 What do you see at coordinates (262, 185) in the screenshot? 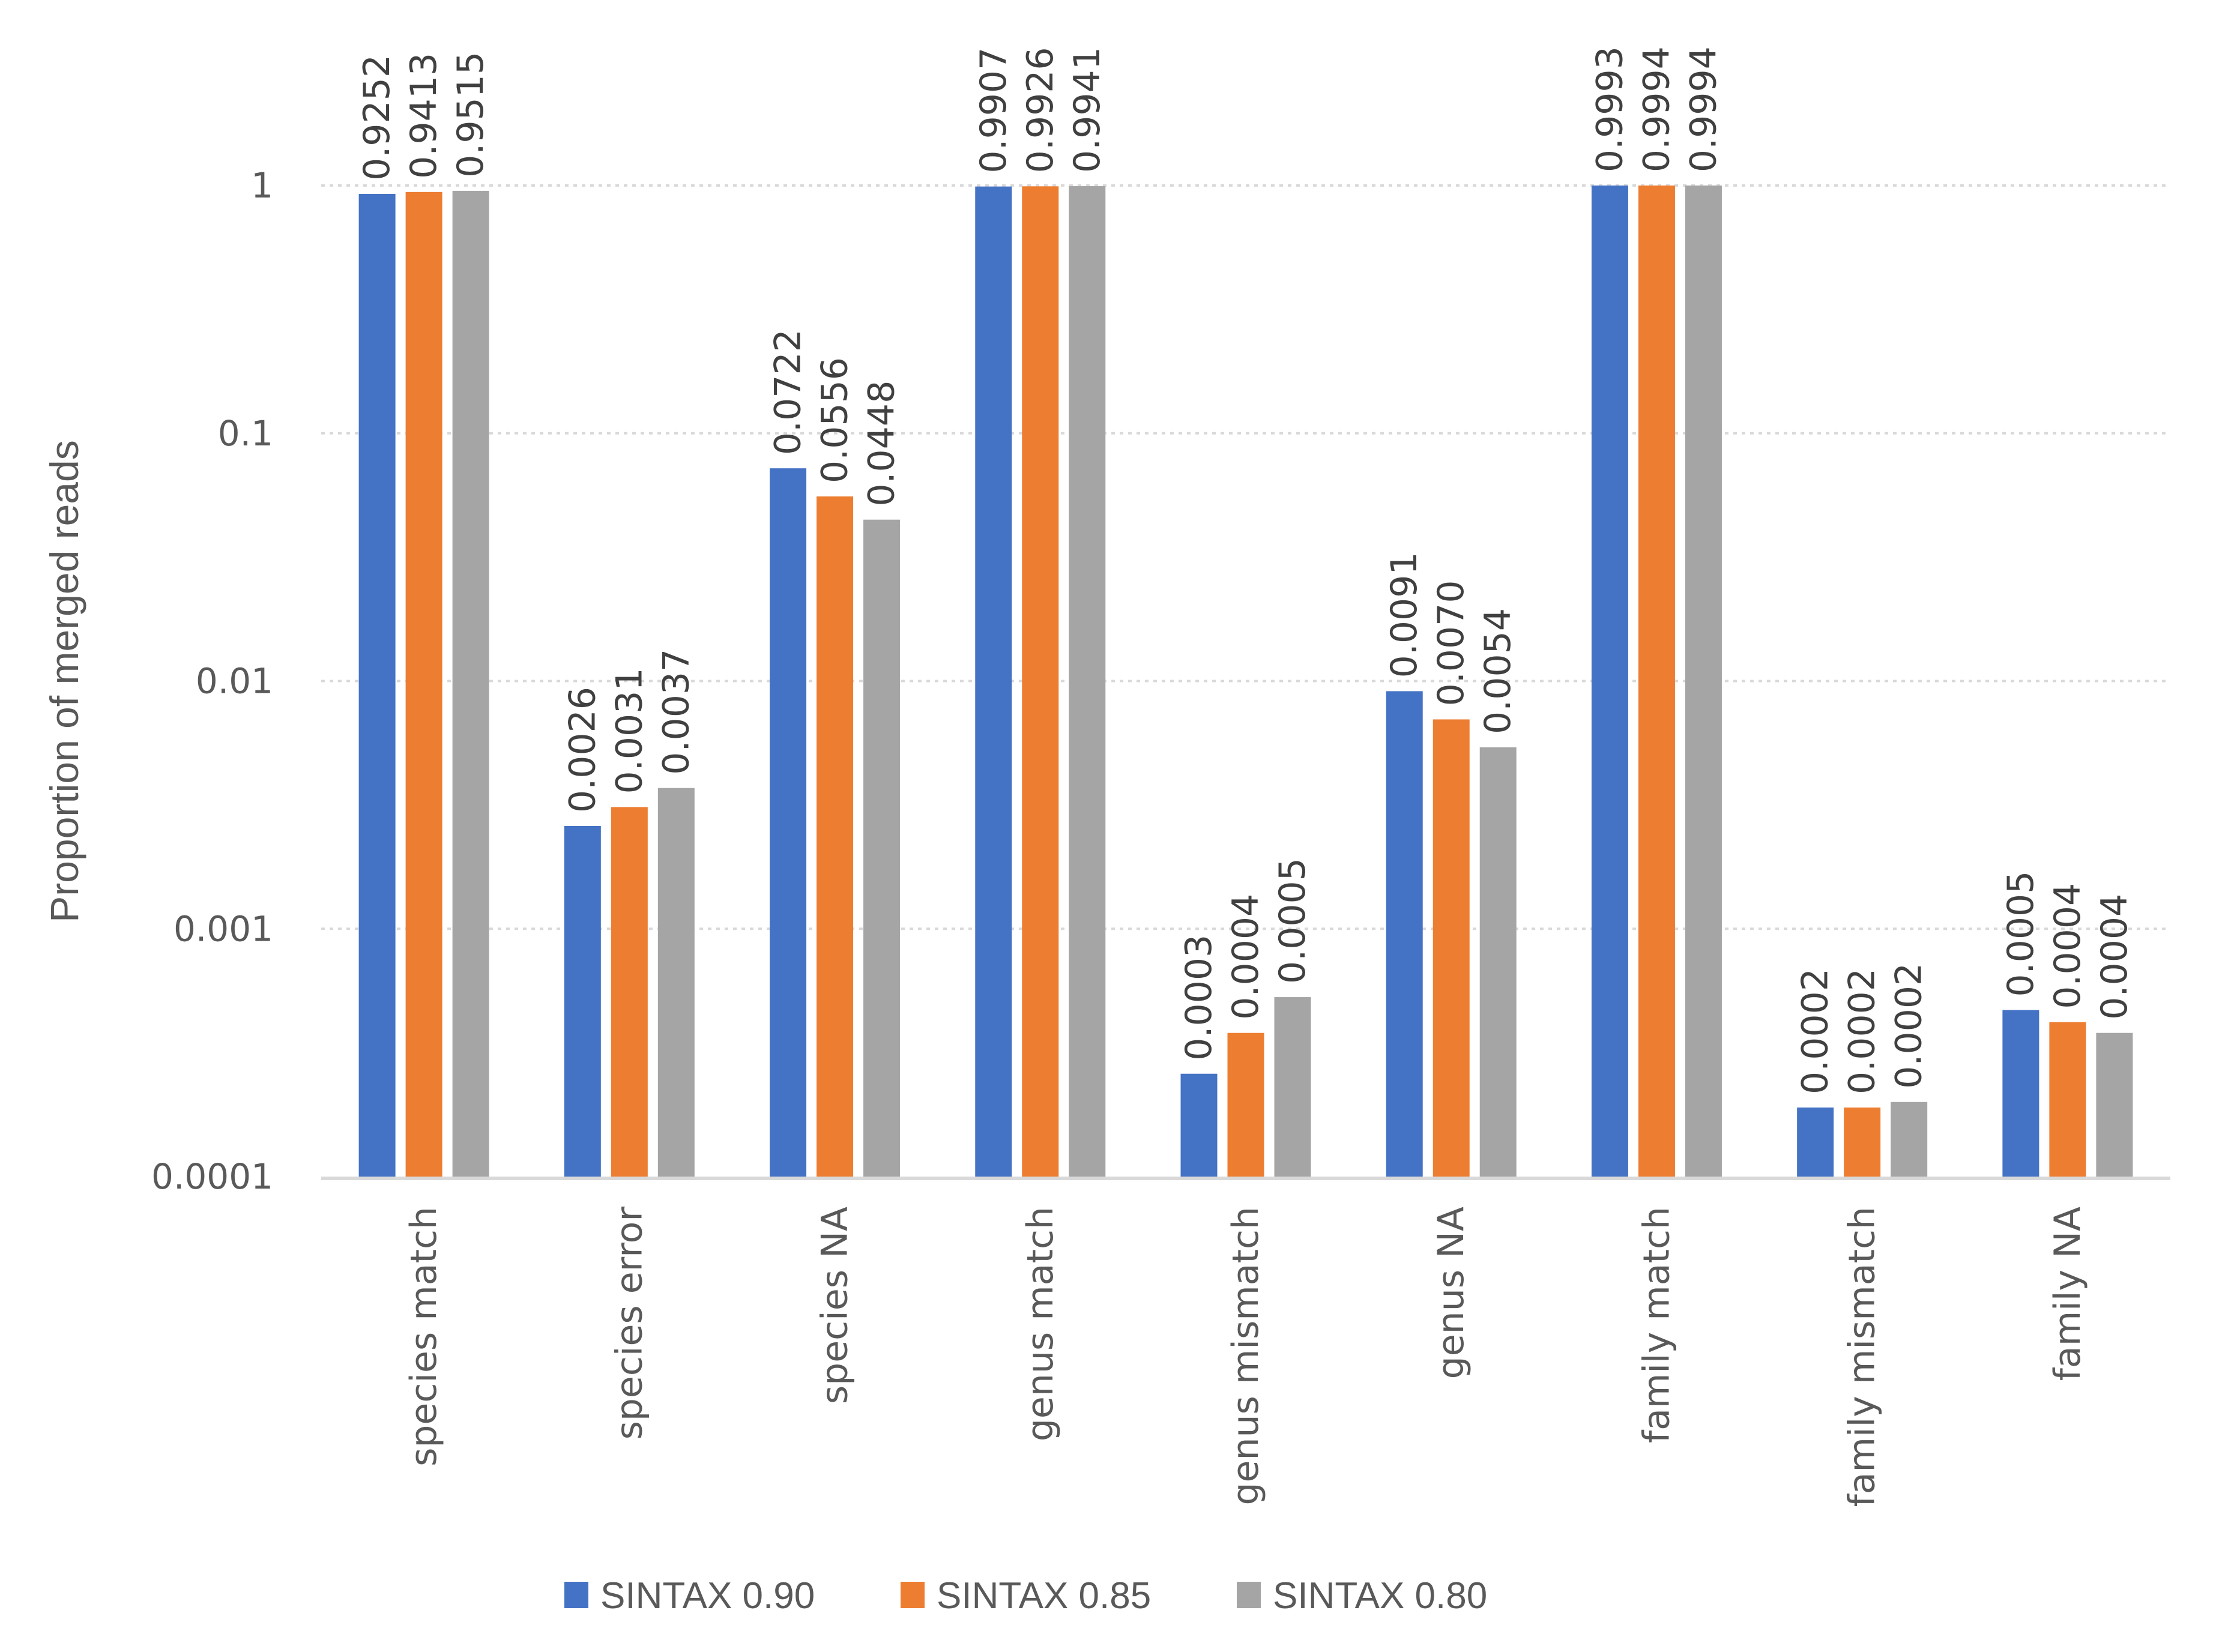
I see `y-tick-label: 1` at bounding box center [262, 185].